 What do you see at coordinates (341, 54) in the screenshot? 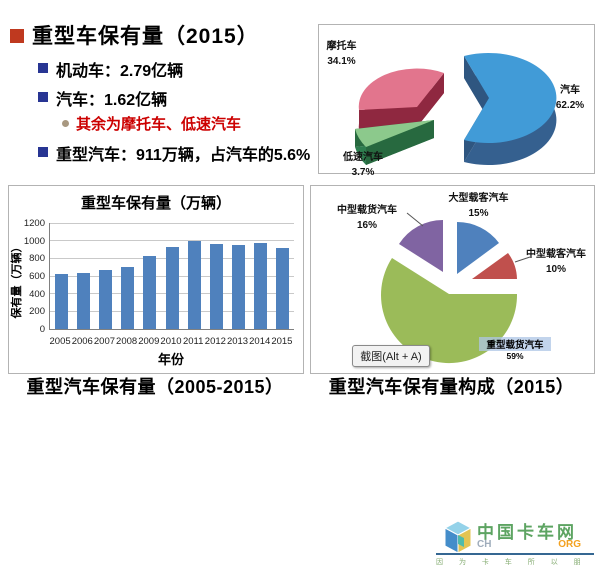
I see `pie-label-motorcycle: 摩托车 34.1%` at bounding box center [341, 54].